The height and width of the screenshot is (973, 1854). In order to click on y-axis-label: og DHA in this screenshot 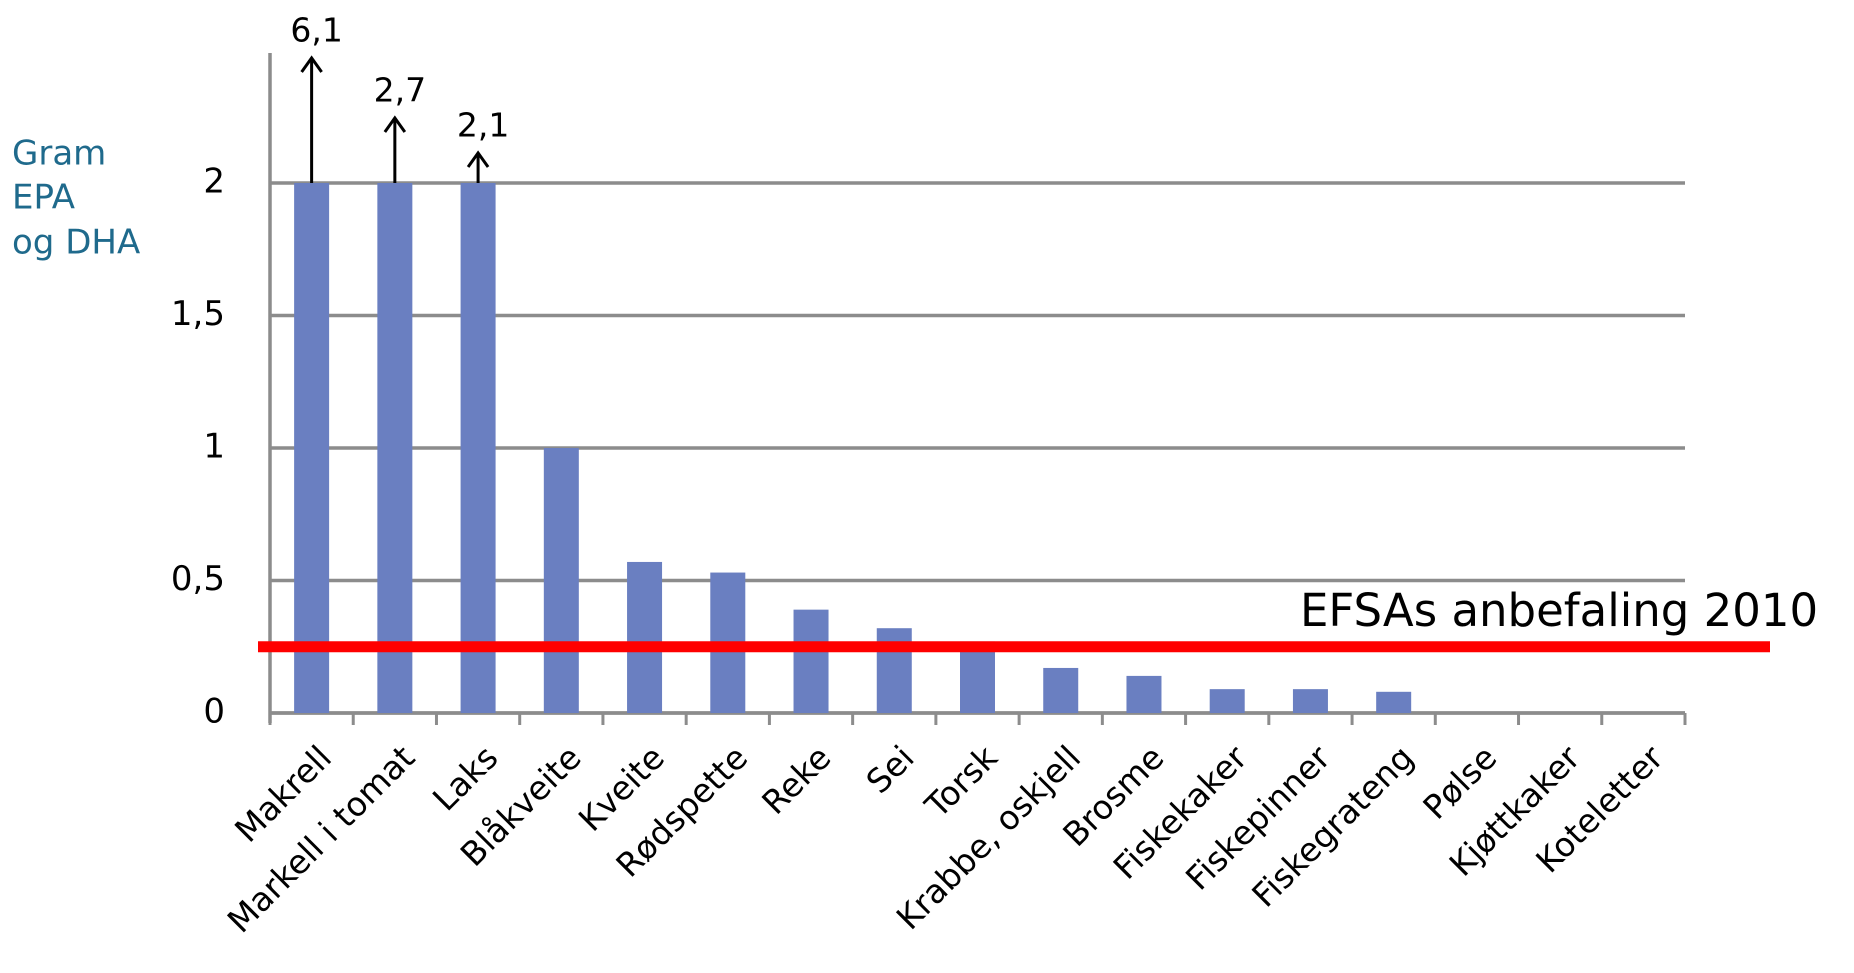, I will do `click(76, 243)`.